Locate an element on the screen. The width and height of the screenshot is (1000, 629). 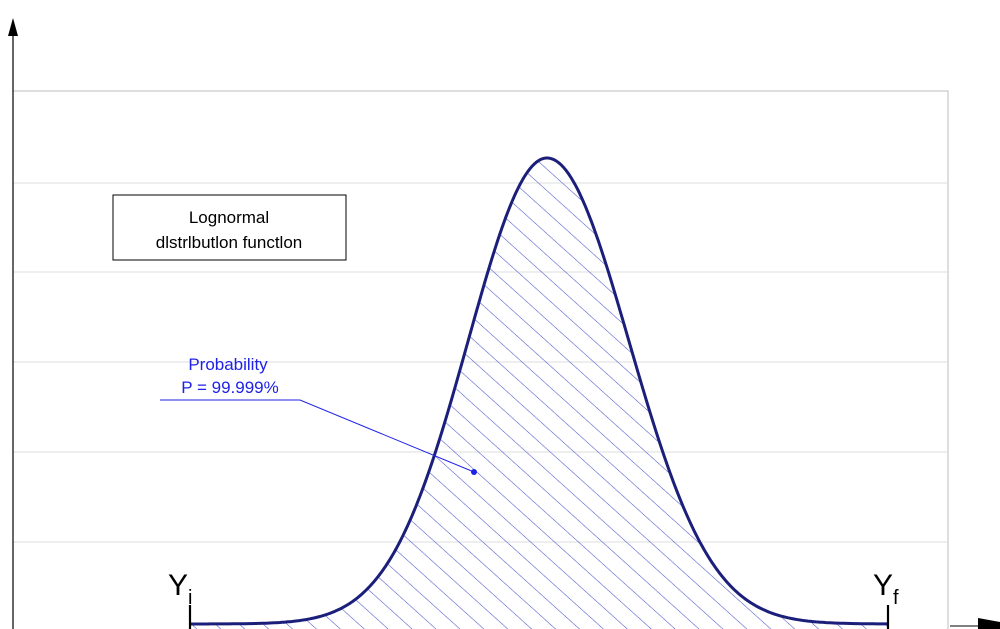
upper-bound-label: Yf is located at coordinates (886, 589).